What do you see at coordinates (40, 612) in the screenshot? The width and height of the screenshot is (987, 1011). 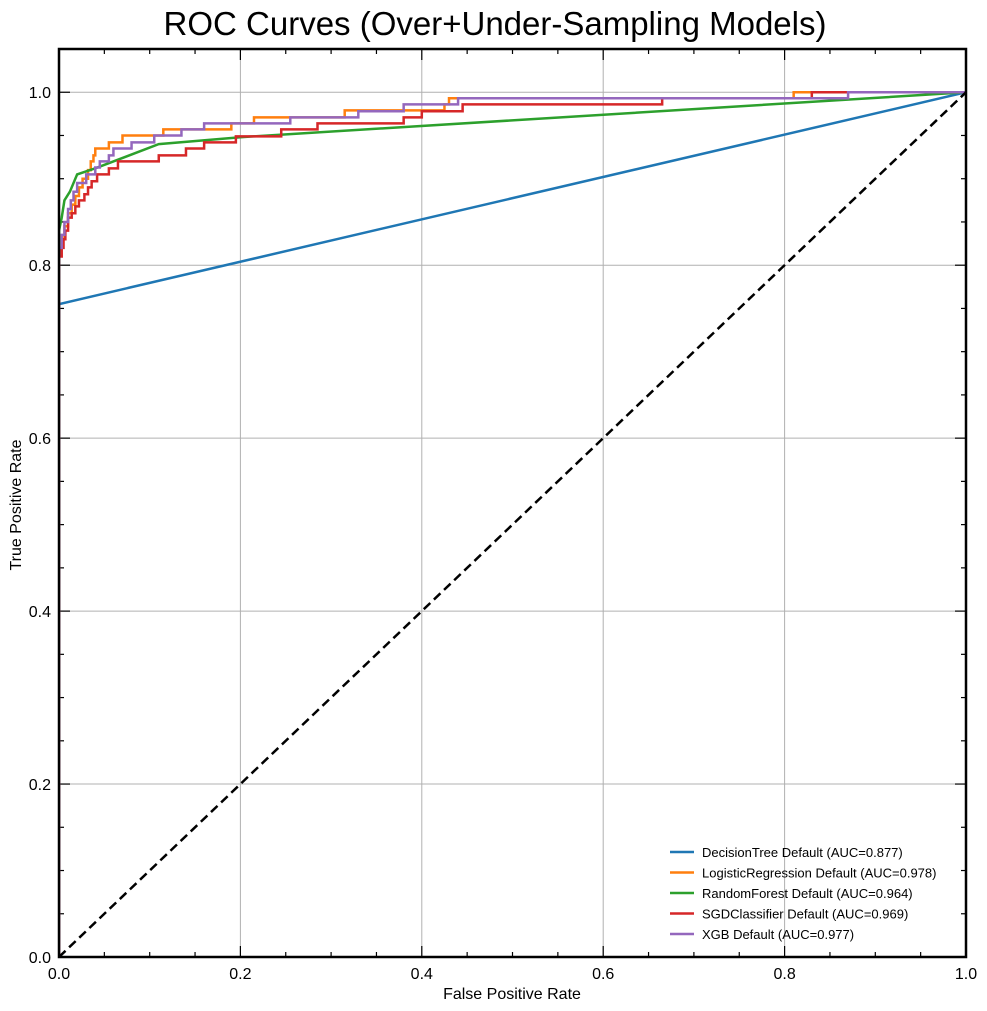 I see `y-tick-label: 0.4` at bounding box center [40, 612].